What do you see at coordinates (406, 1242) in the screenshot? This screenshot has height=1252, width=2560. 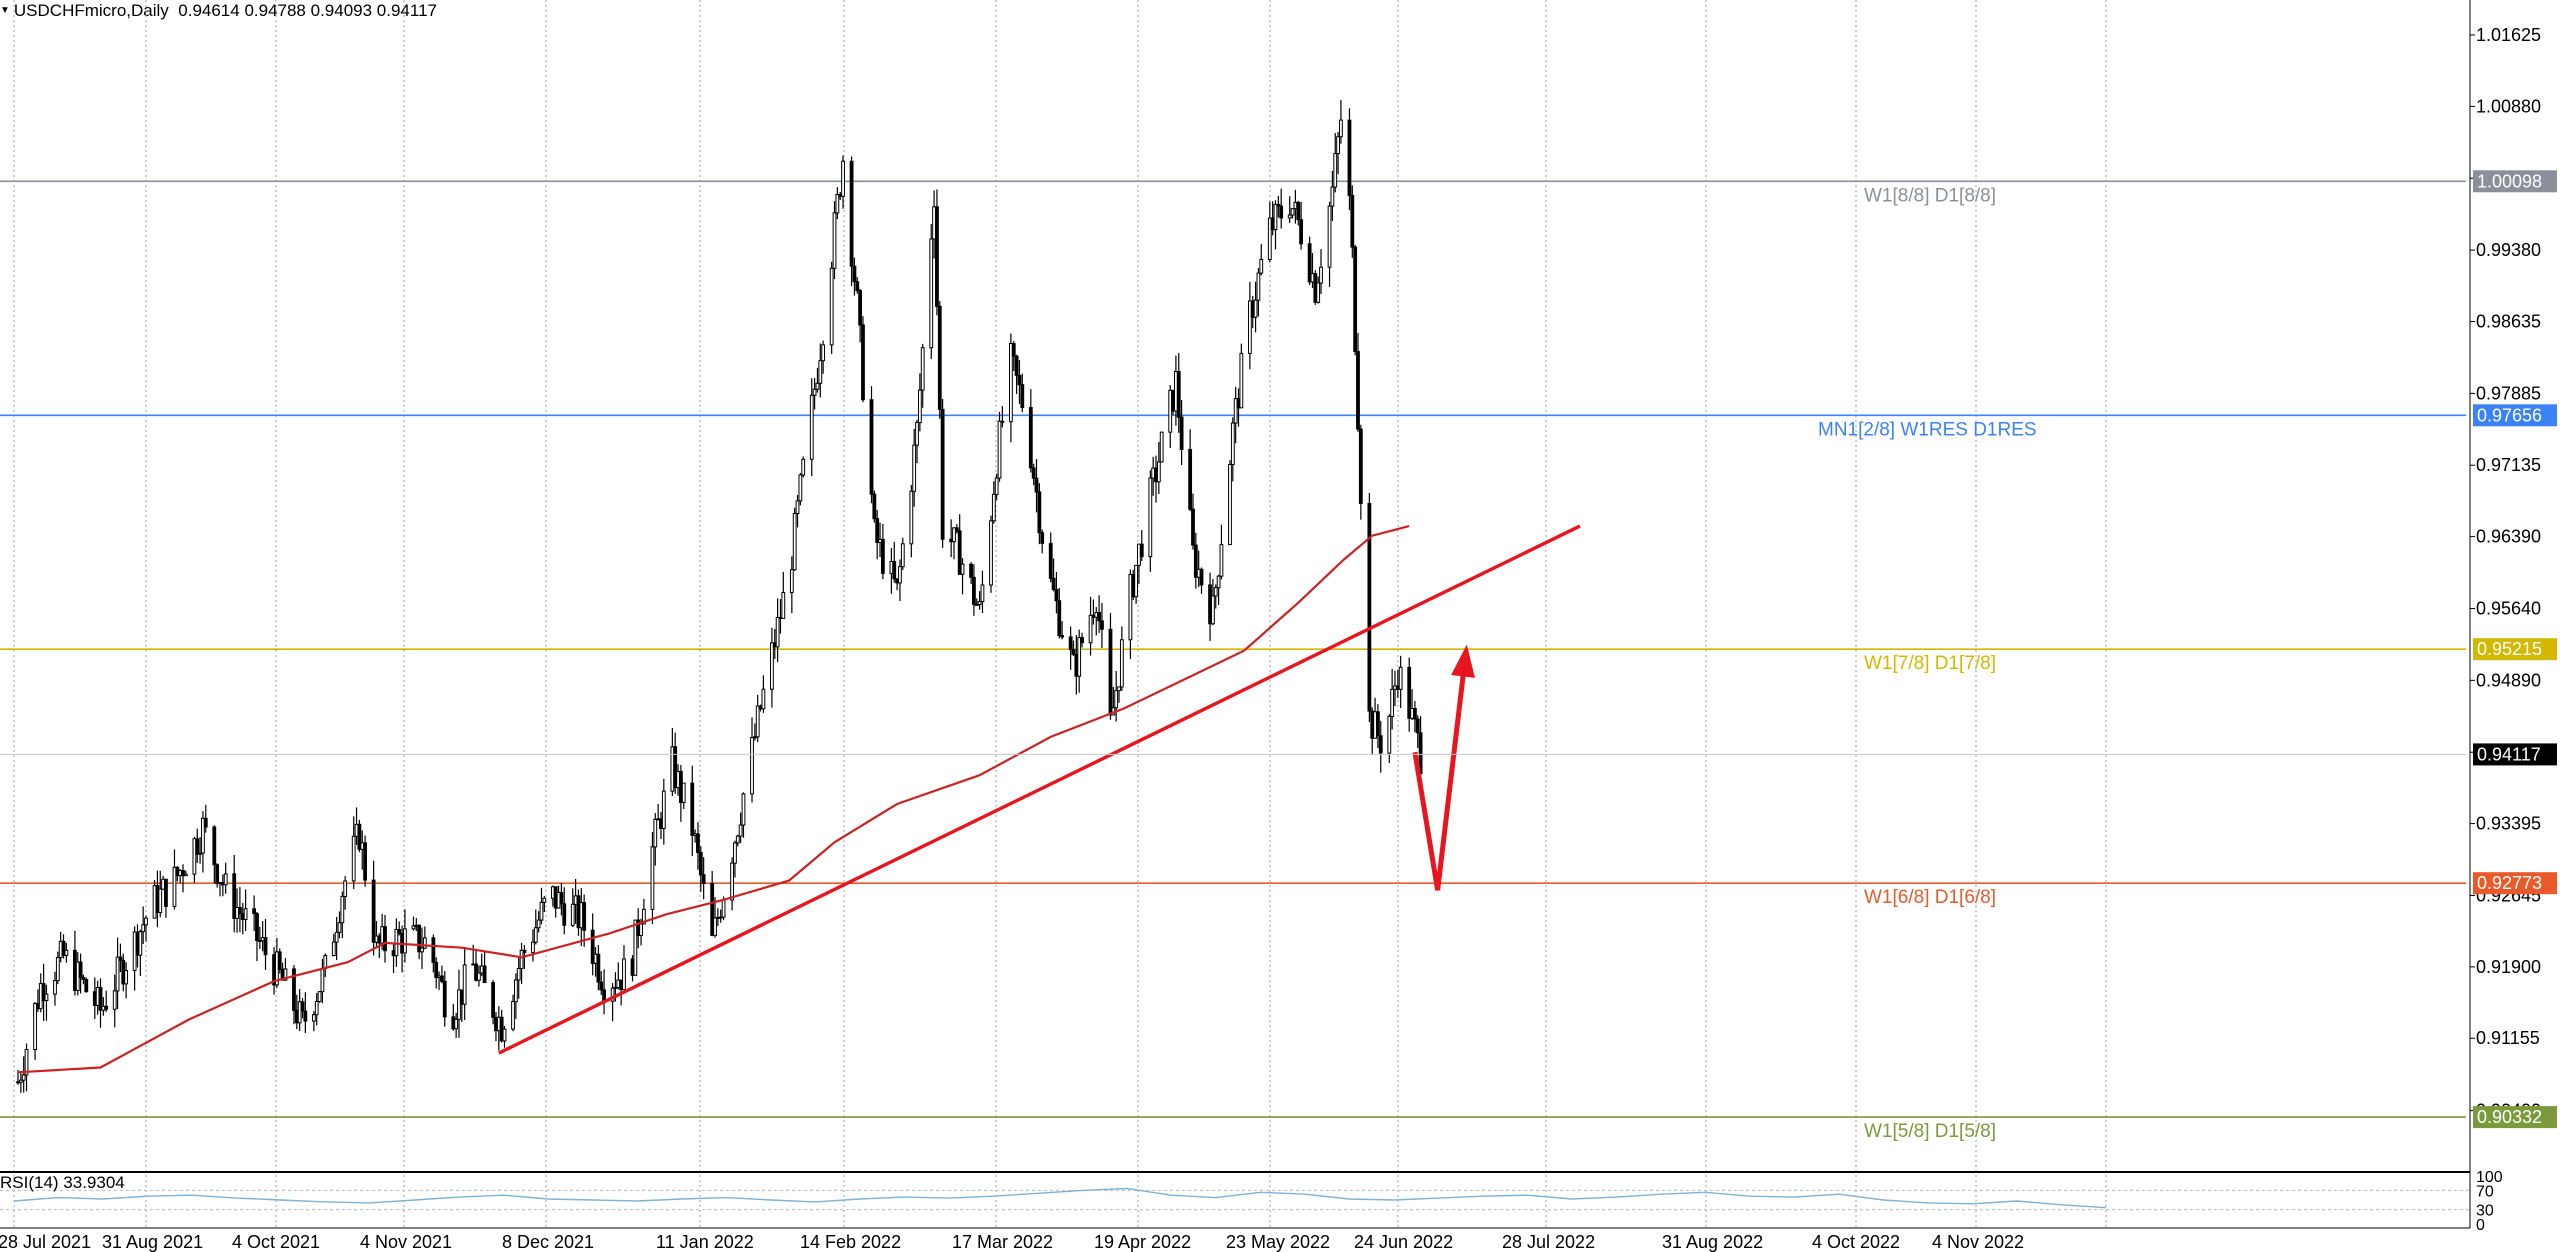 I see `date-tick-label: 4 Nov 2021` at bounding box center [406, 1242].